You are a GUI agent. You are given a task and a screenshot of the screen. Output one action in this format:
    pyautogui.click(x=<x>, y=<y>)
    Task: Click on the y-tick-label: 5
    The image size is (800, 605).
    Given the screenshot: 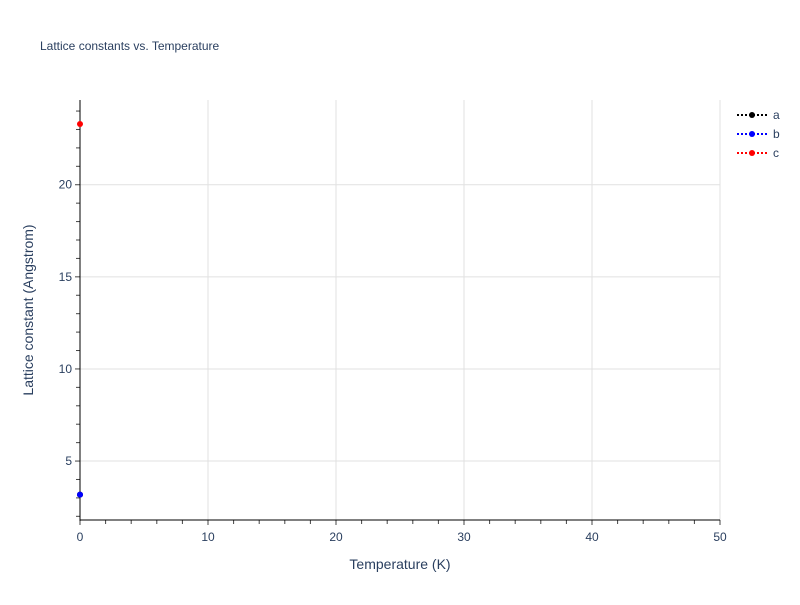 What is the action you would take?
    pyautogui.click(x=68, y=461)
    